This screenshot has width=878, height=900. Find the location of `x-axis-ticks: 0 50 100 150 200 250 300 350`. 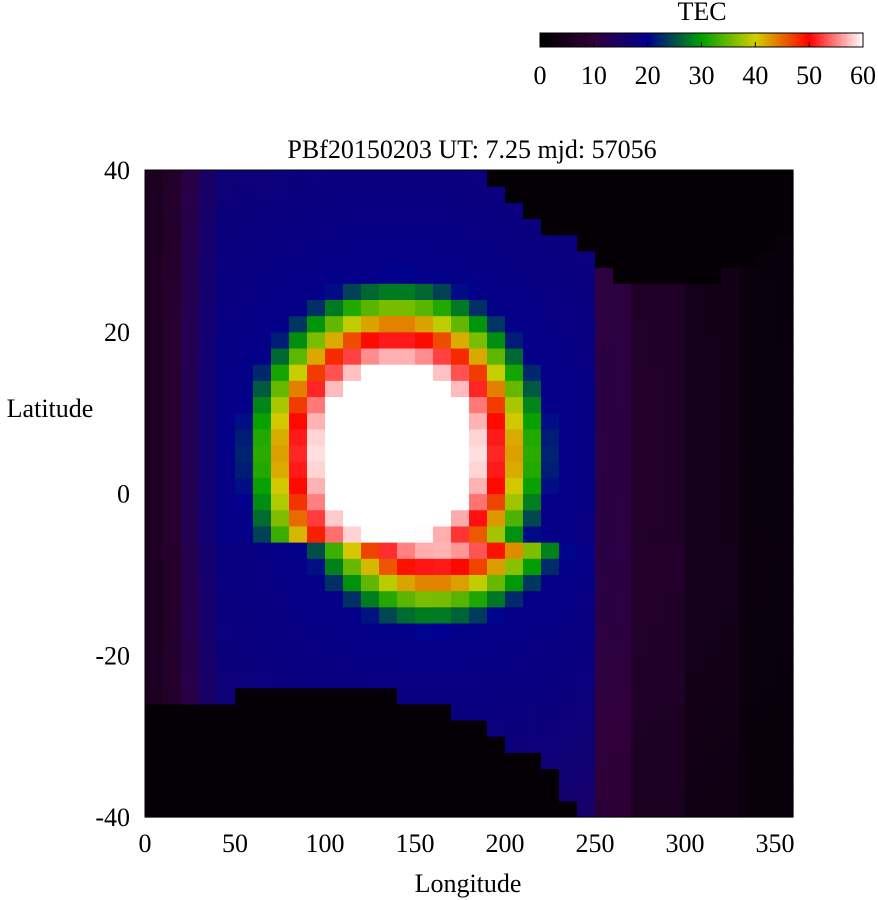

x-axis-ticks: 0 50 100 150 200 250 300 350 is located at coordinates (467, 843).